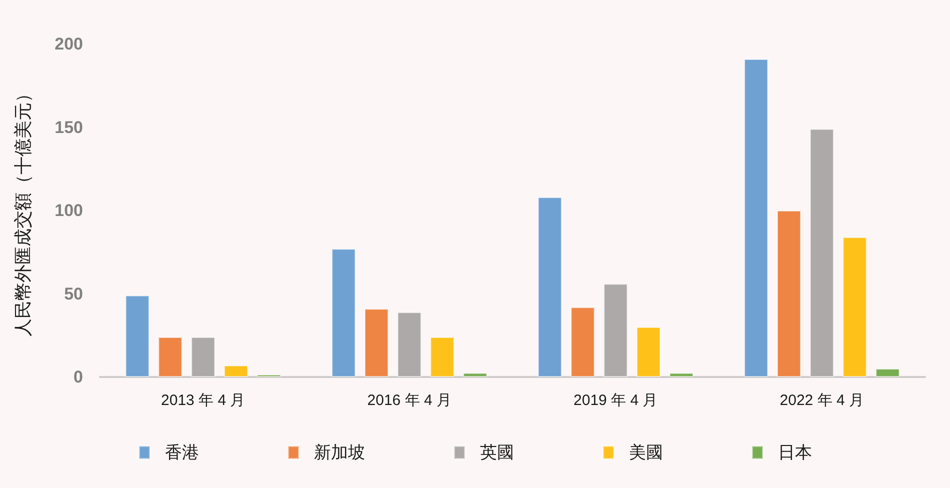 The image size is (950, 488). I want to click on y-tick-label: 50, so click(73, 294).